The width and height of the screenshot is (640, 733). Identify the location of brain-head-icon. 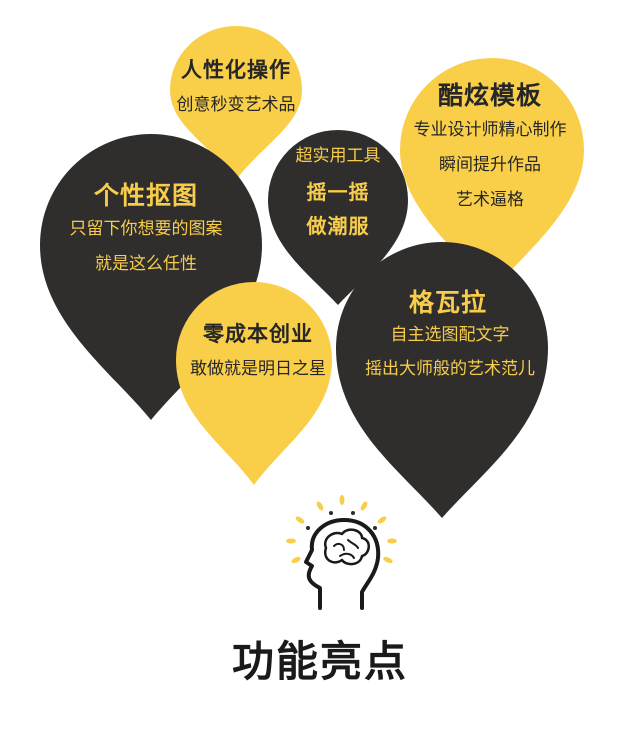
(341, 552).